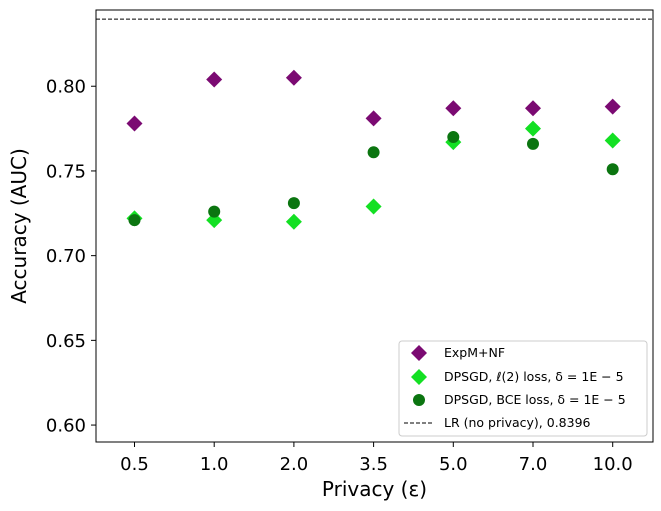  I want to click on y-axis-label: Accuracy (AUC), so click(19, 226).